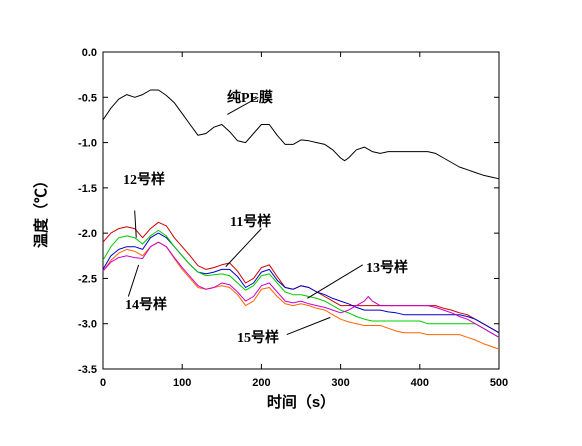 This screenshot has width=582, height=446. Describe the element at coordinates (87, 98) in the screenshot. I see `y-tick-label: -0.5` at that location.